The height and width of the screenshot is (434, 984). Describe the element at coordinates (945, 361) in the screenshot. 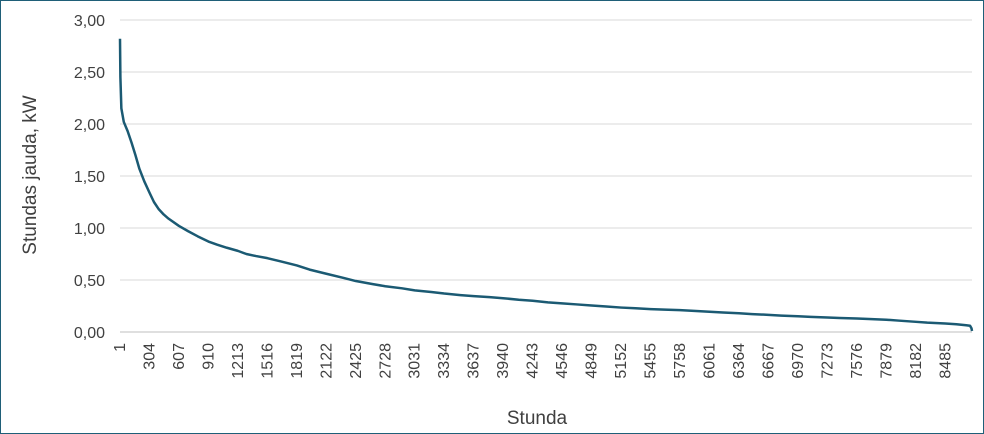

I see `x-tick-label: 8485` at that location.